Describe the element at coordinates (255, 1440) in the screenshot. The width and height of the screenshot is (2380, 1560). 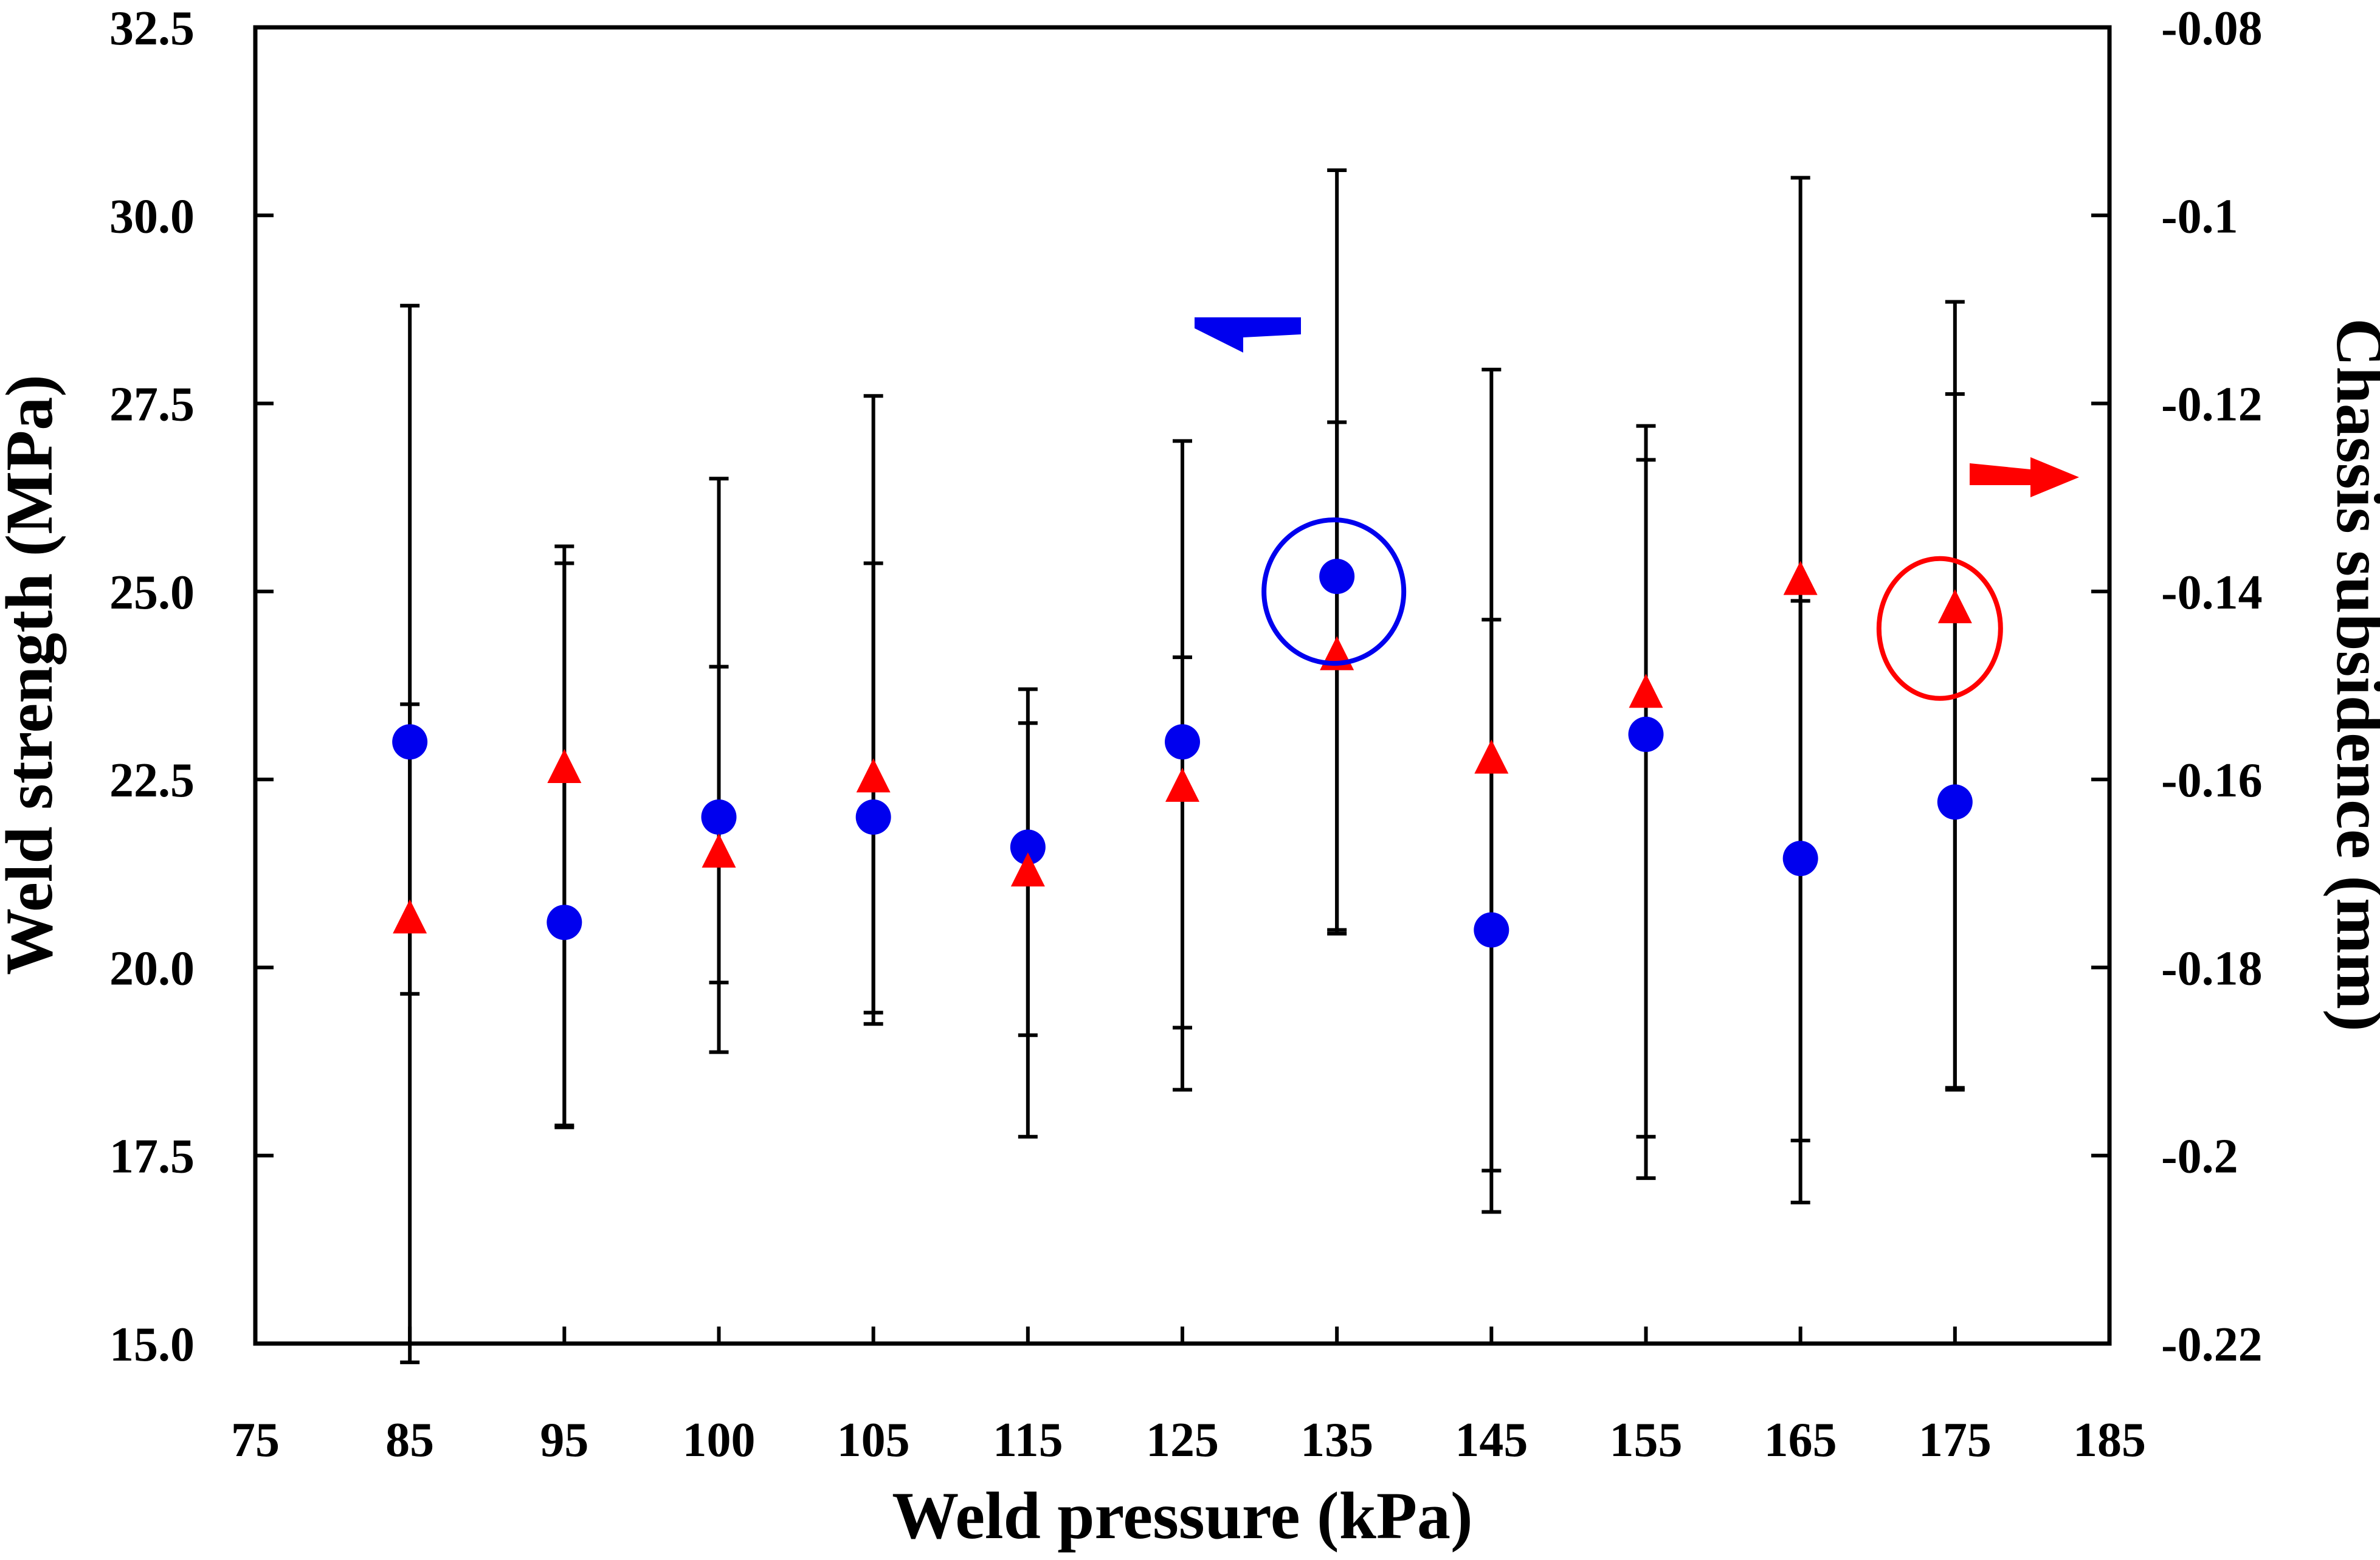
I see `x-tick-label: 75` at that location.